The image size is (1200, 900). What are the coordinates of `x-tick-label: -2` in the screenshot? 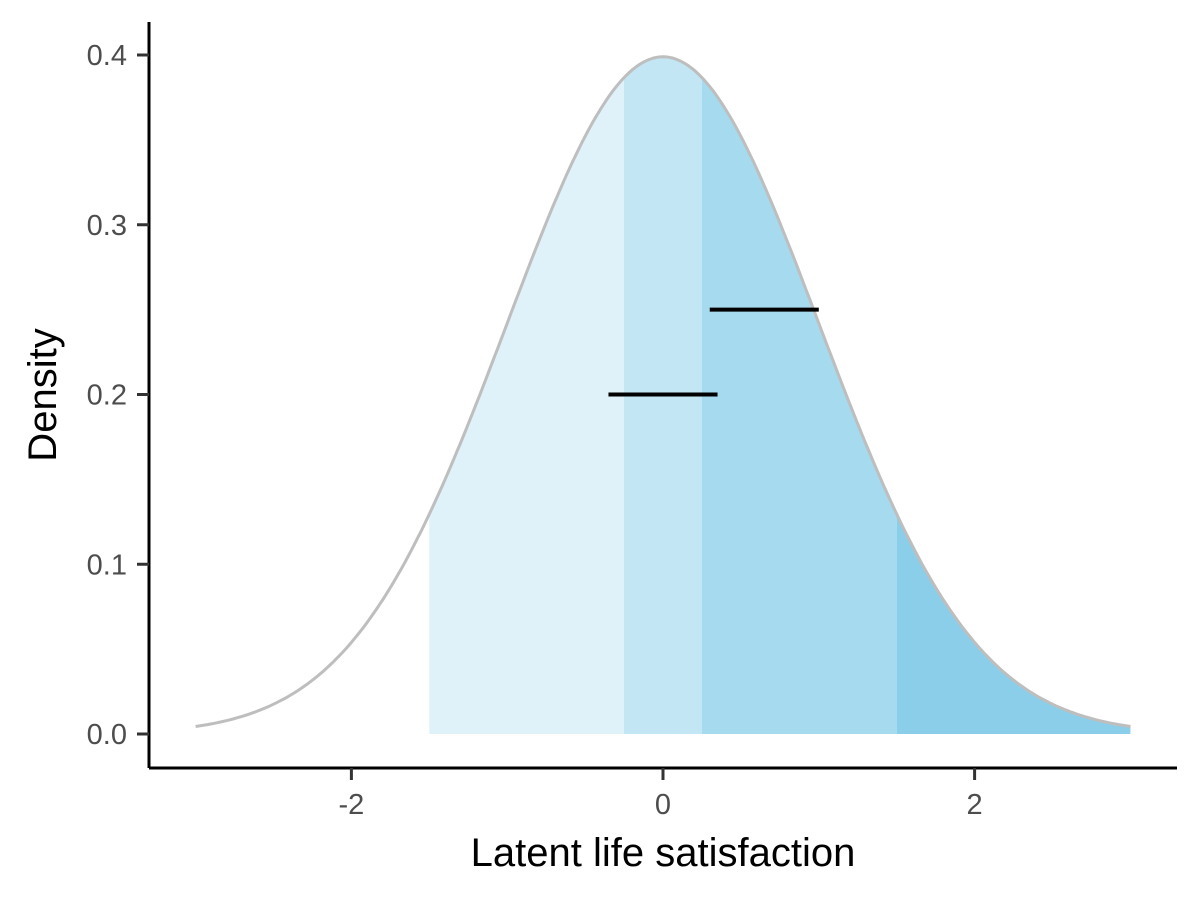 It's located at (352, 805).